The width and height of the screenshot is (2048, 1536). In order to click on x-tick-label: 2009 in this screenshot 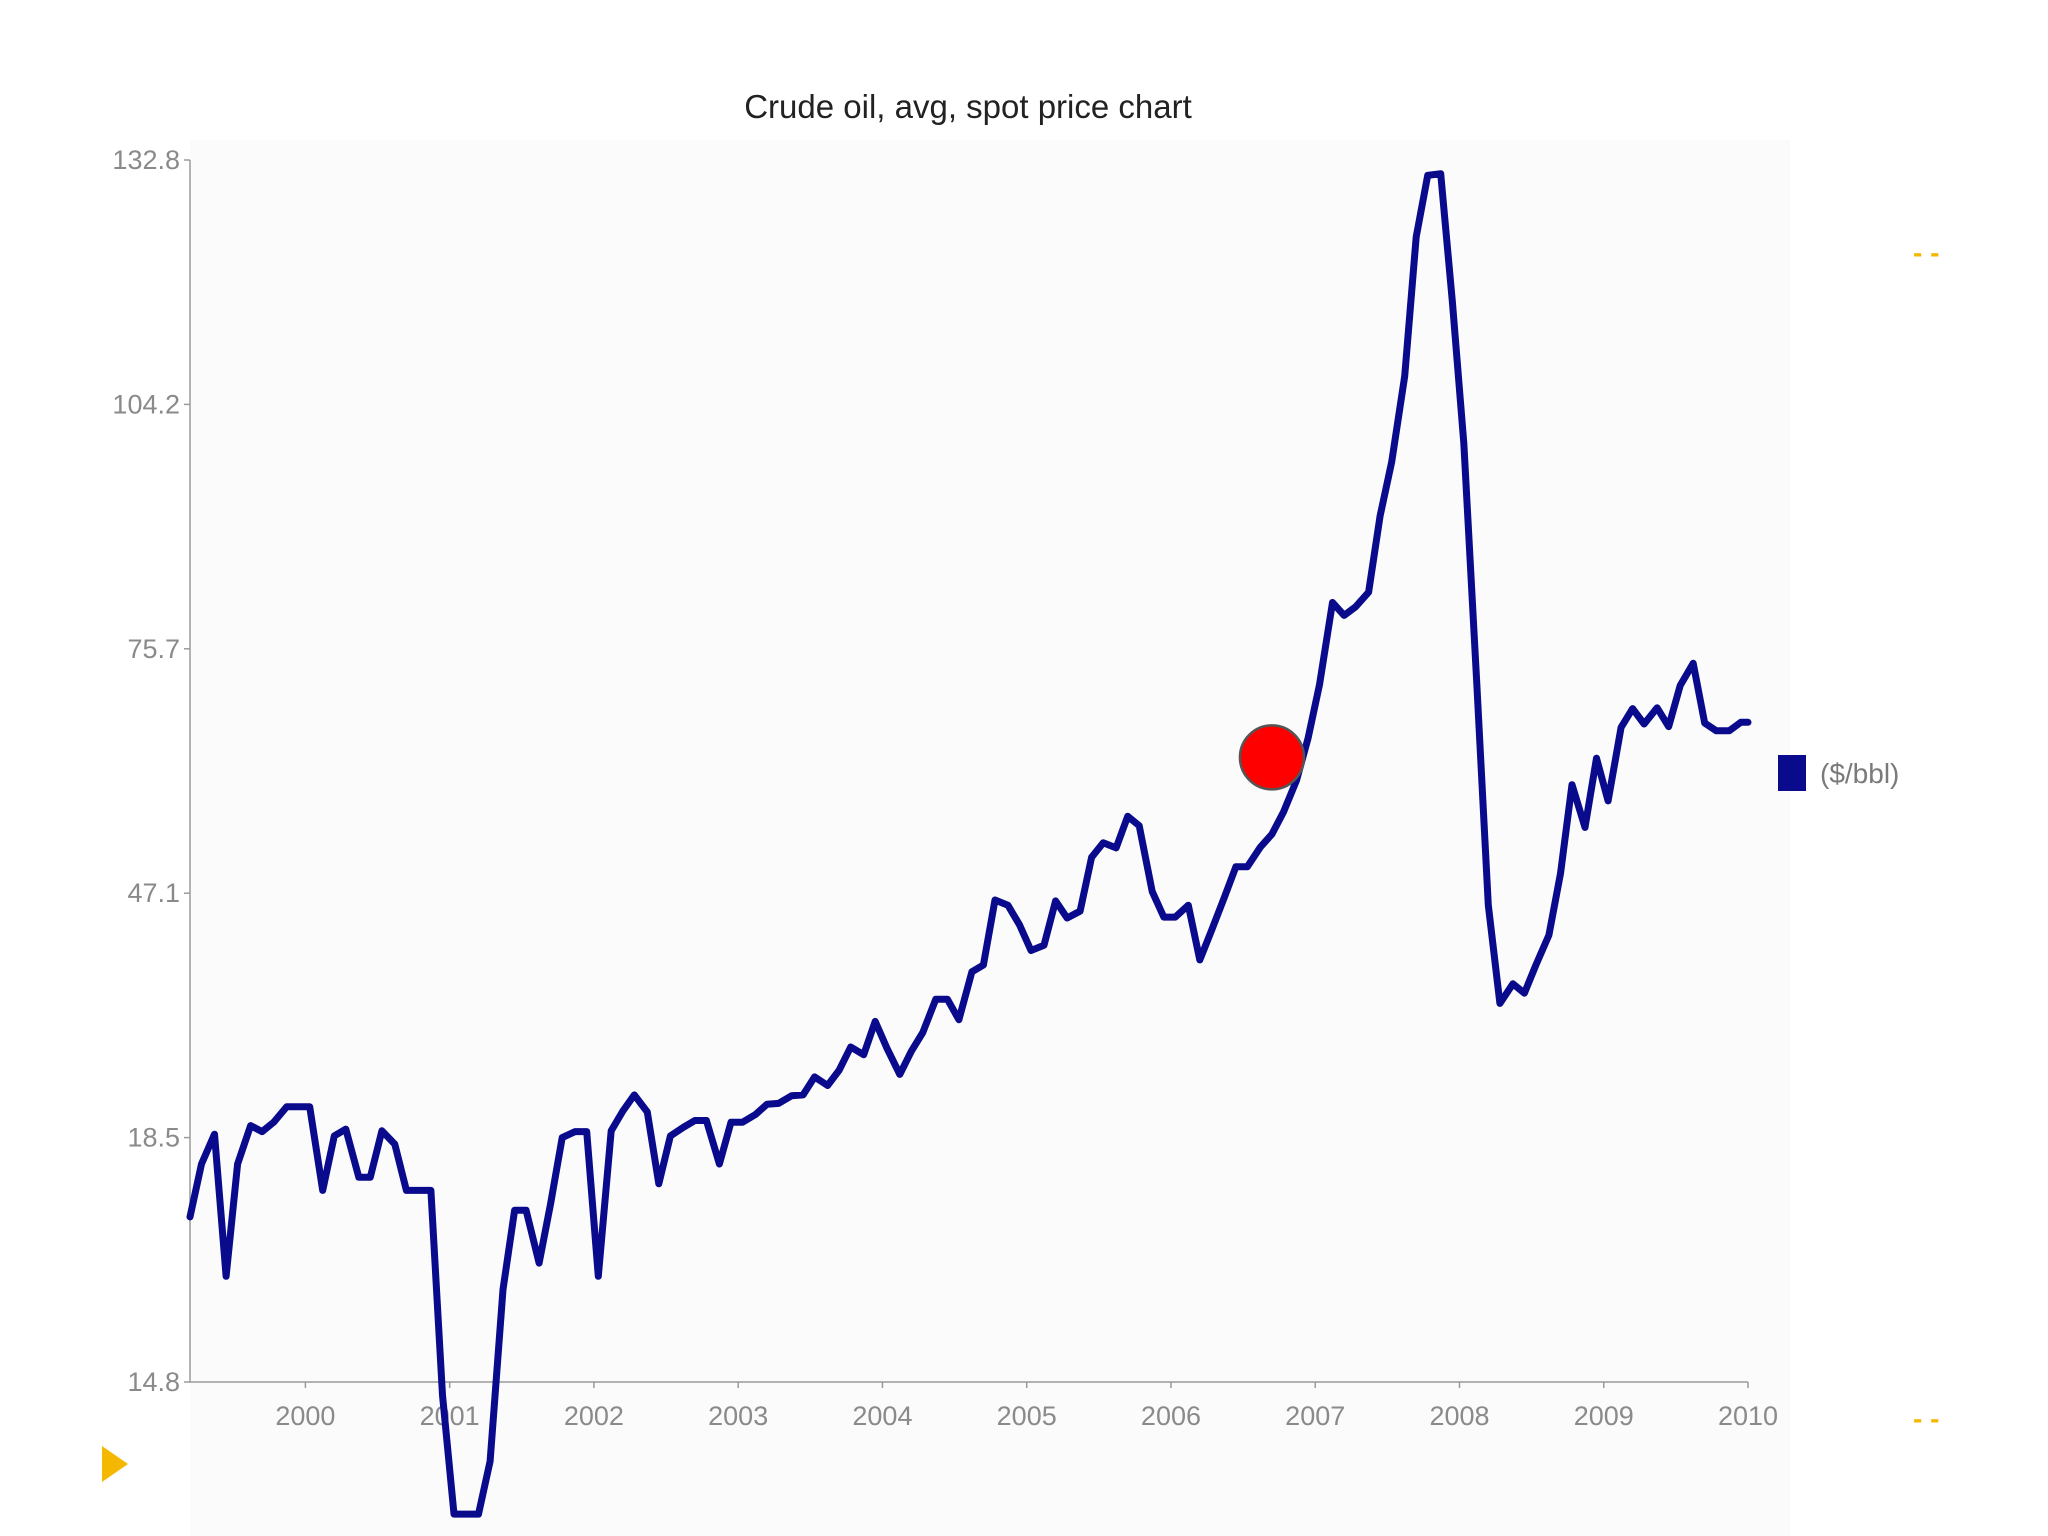, I will do `click(1604, 1416)`.